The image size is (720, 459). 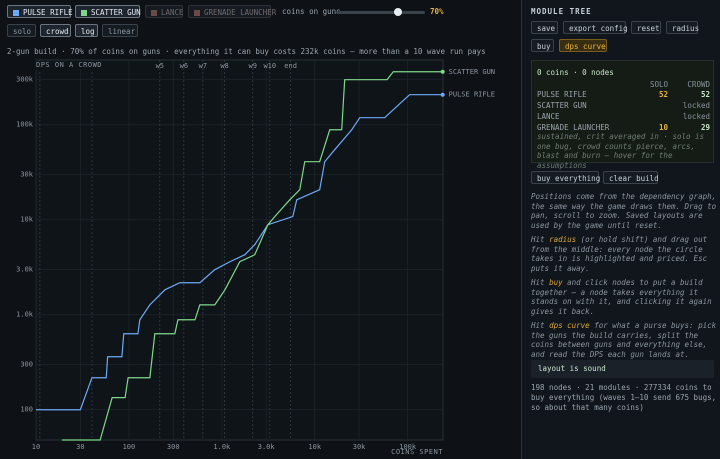 What do you see at coordinates (565, 177) in the screenshot?
I see `action-button: buy everything` at bounding box center [565, 177].